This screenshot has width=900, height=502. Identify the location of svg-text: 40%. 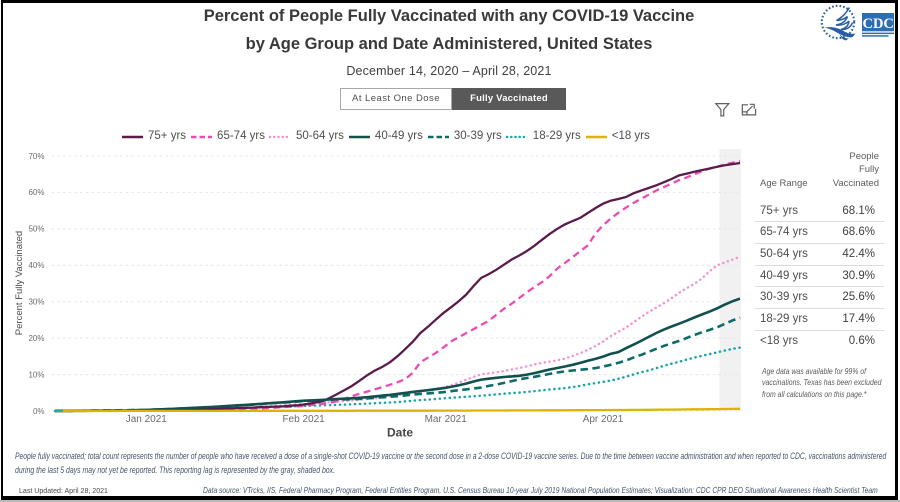
(36, 265).